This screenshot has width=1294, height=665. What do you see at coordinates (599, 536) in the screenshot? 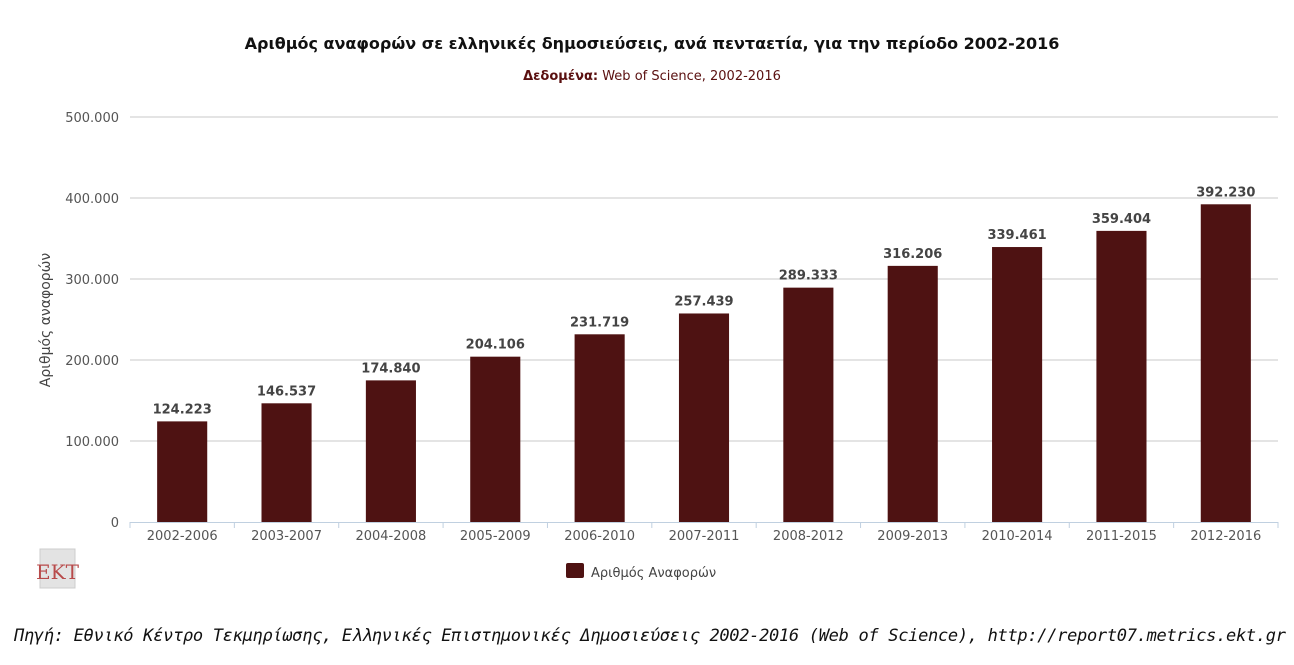
I see `x-tick-label: 2006-2010` at bounding box center [599, 536].